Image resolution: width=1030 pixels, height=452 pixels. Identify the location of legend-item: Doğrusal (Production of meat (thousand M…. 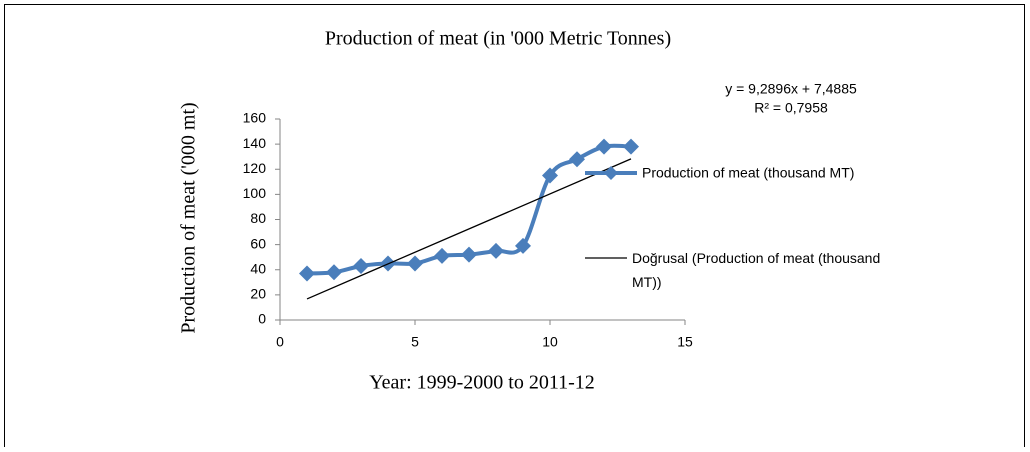
(756, 270).